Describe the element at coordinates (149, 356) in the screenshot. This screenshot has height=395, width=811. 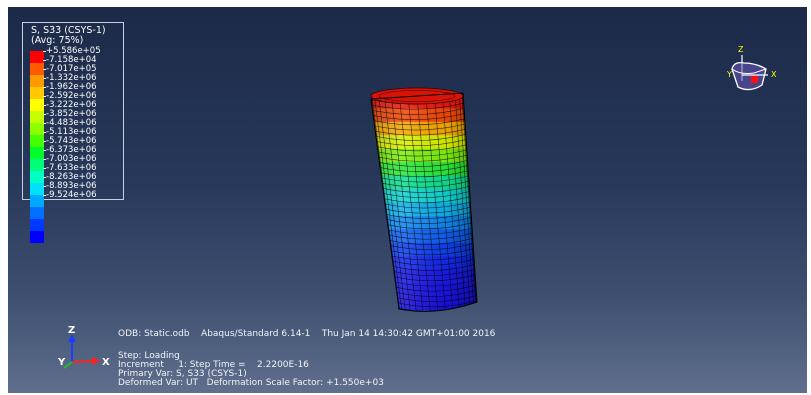
I see `step-info-line: Step: Loading` at that location.